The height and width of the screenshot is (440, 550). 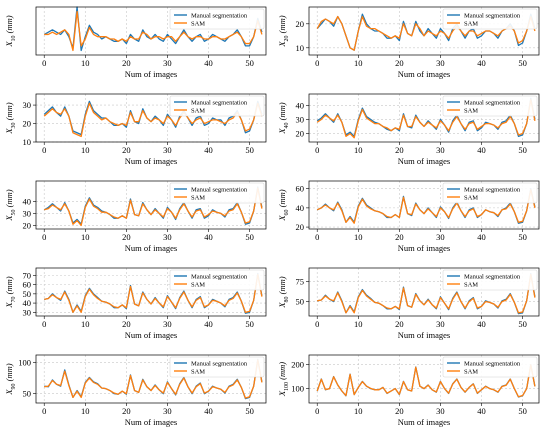 I want to click on y-axis-title: X20 (mm), so click(x=283, y=31).